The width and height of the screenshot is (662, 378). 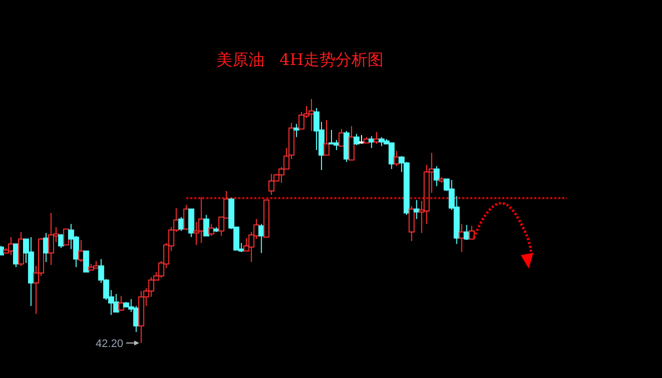 I want to click on annotation: 42.20, so click(x=110, y=344).